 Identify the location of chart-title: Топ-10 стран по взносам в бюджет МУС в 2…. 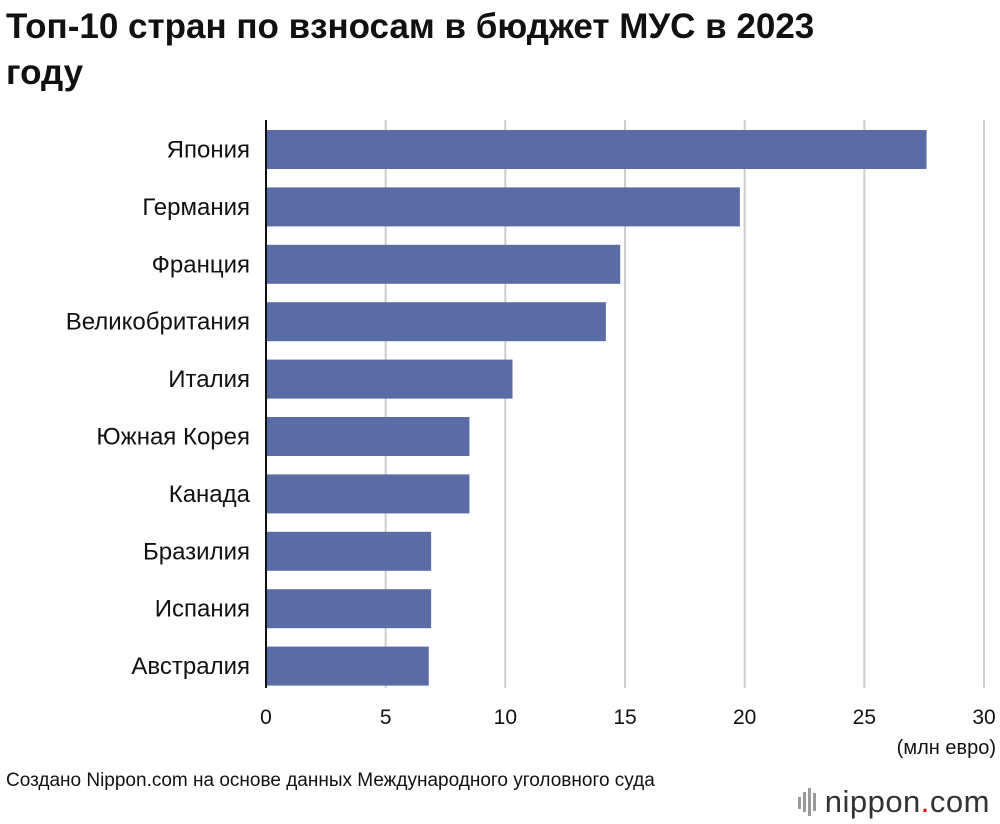
(410, 49).